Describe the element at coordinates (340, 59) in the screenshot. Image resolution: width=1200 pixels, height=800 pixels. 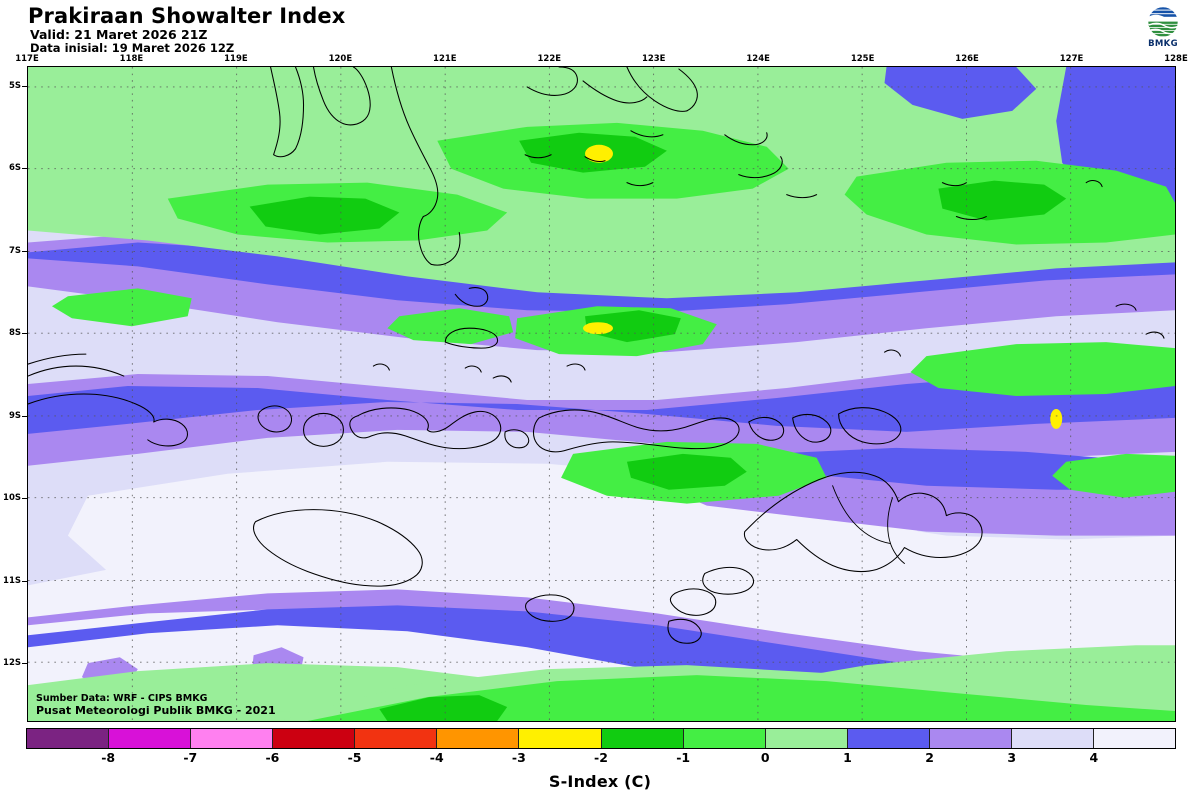
I see `lon-tick-label: 120E` at that location.